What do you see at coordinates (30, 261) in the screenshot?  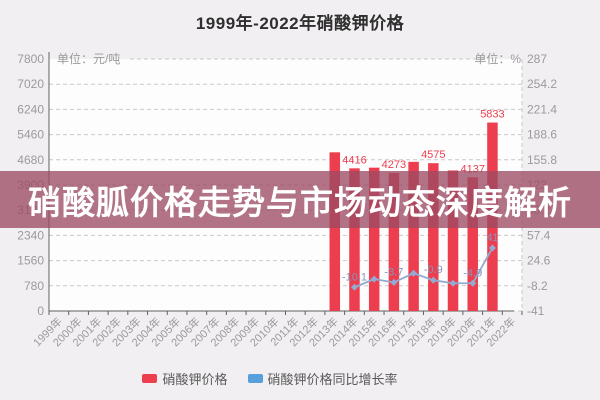 I see `left-axis-tick-label: 1560` at bounding box center [30, 261].